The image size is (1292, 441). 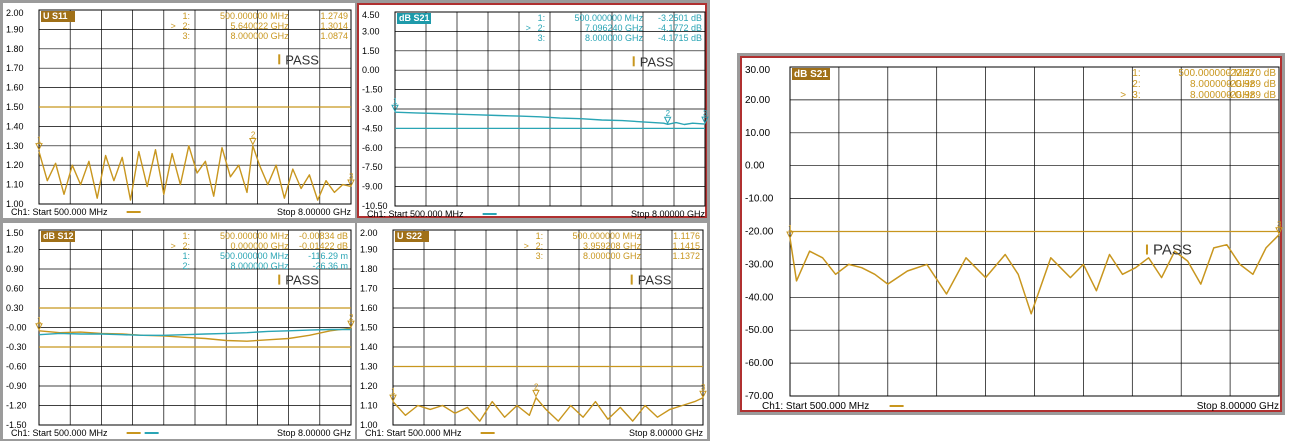 I want to click on y-tick-label: -50.00, so click(x=759, y=330).